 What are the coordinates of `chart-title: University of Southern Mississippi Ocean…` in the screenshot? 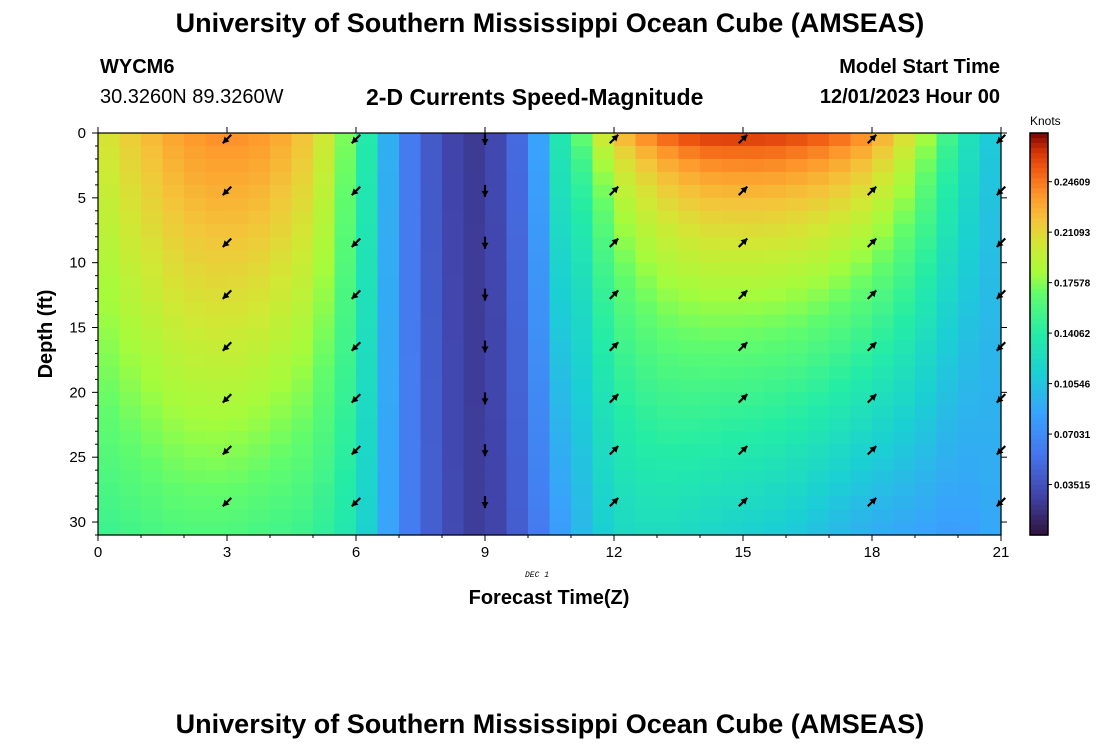 It's located at (550, 23).